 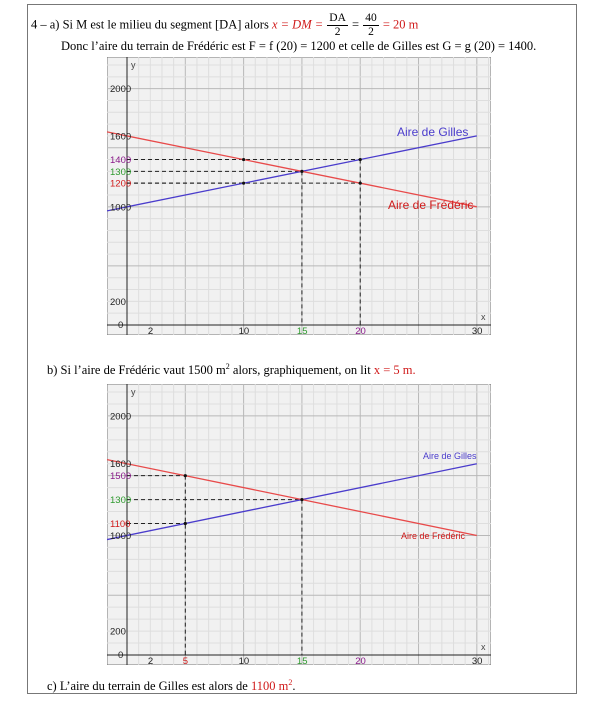 What do you see at coordinates (120, 476) in the screenshot?
I see `y-tick-label: 1500` at bounding box center [120, 476].